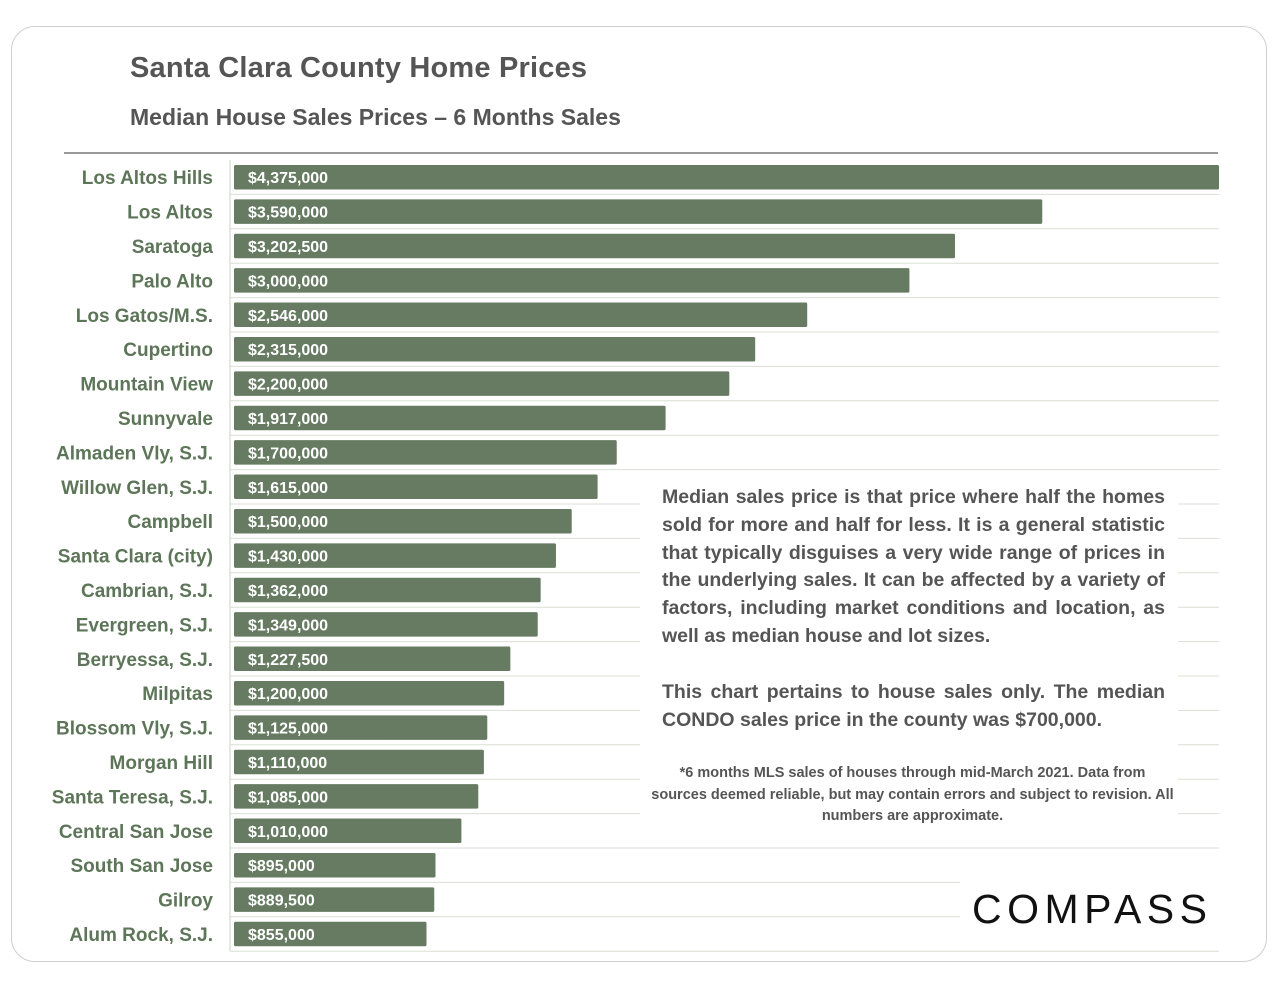 The height and width of the screenshot is (989, 1280). What do you see at coordinates (147, 178) in the screenshot?
I see `category-label: Los Altos Hills` at bounding box center [147, 178].